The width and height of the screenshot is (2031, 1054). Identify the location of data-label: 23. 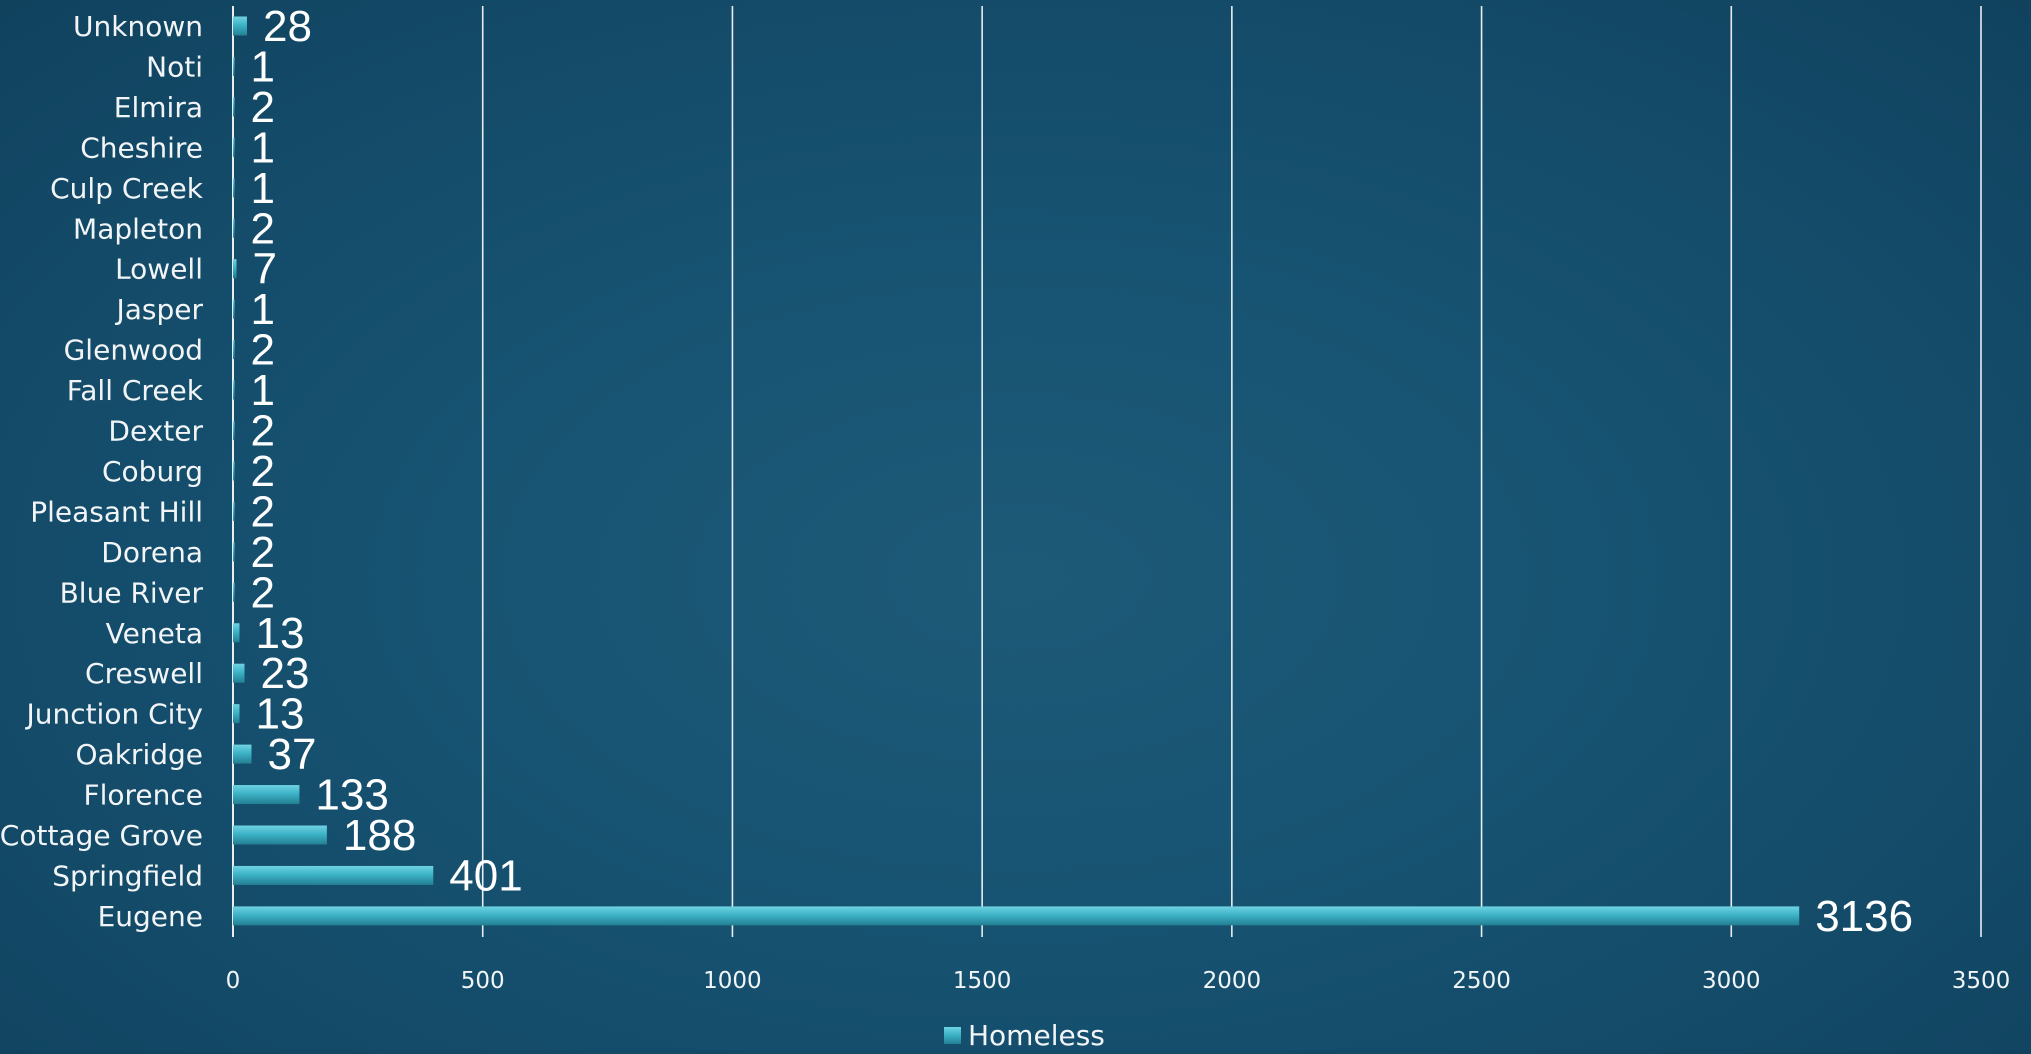
(284, 673).